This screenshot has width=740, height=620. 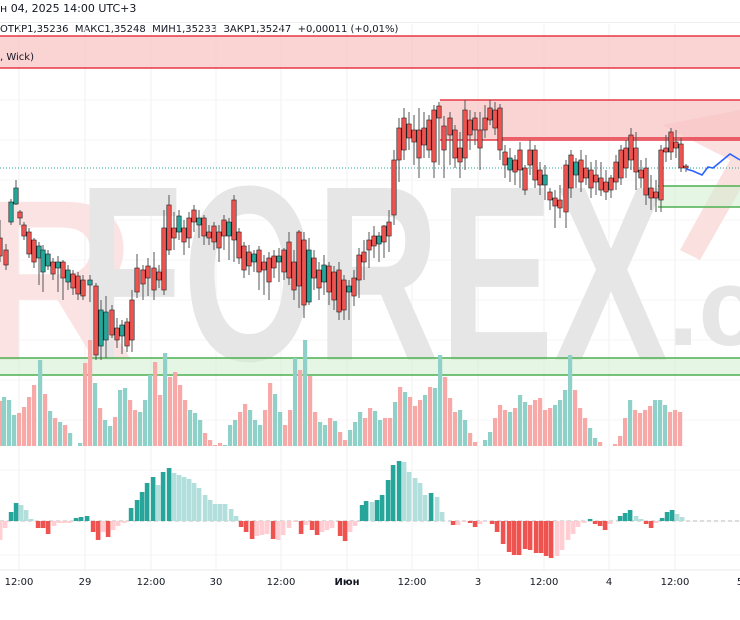 What do you see at coordinates (68, 8) in the screenshot?
I see `chart-date-line: н 04, 2025 14:00 UTC+3` at bounding box center [68, 8].